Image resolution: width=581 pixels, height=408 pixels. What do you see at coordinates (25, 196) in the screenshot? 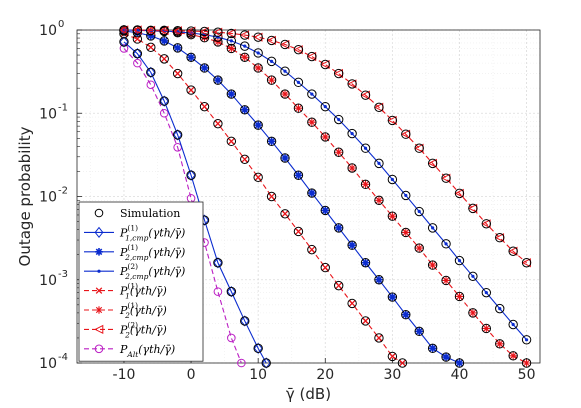
I see `y-axis-label: Outage probability` at bounding box center [25, 196].